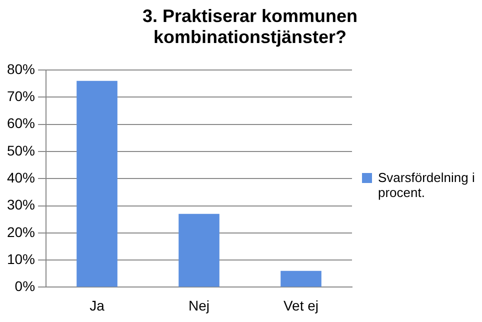 This screenshot has width=482, height=322. Describe the element at coordinates (199, 305) in the screenshot. I see `x-tick-label: Nej` at that location.